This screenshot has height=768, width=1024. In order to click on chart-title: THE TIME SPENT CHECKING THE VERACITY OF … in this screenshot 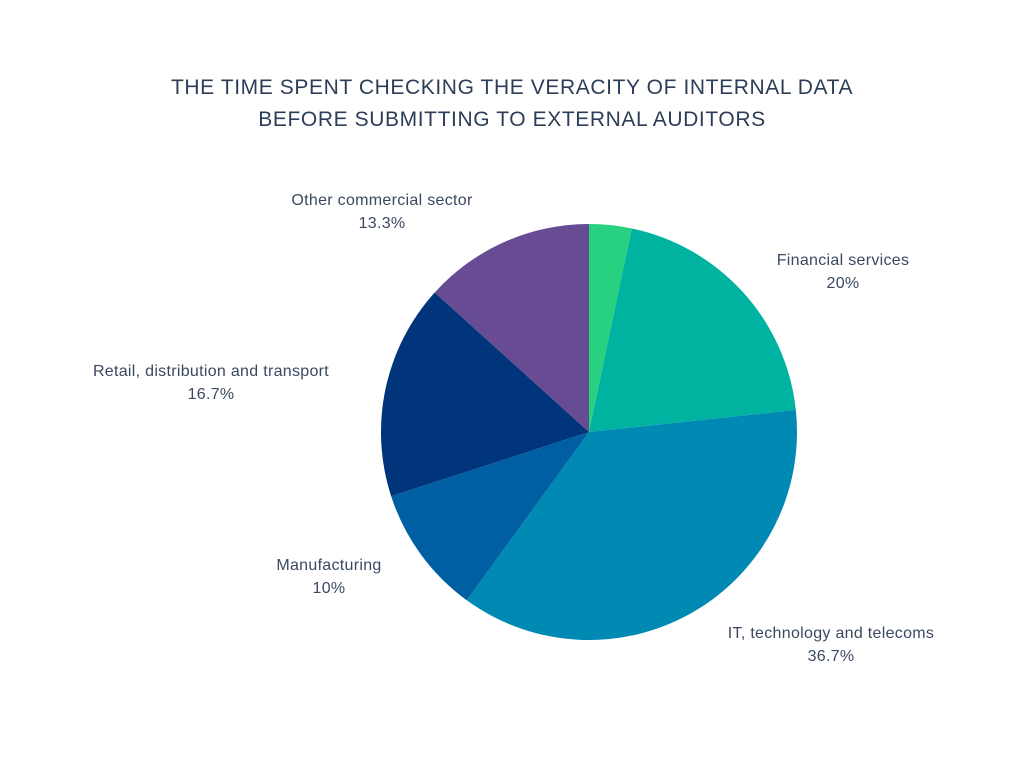, I will do `click(512, 104)`.